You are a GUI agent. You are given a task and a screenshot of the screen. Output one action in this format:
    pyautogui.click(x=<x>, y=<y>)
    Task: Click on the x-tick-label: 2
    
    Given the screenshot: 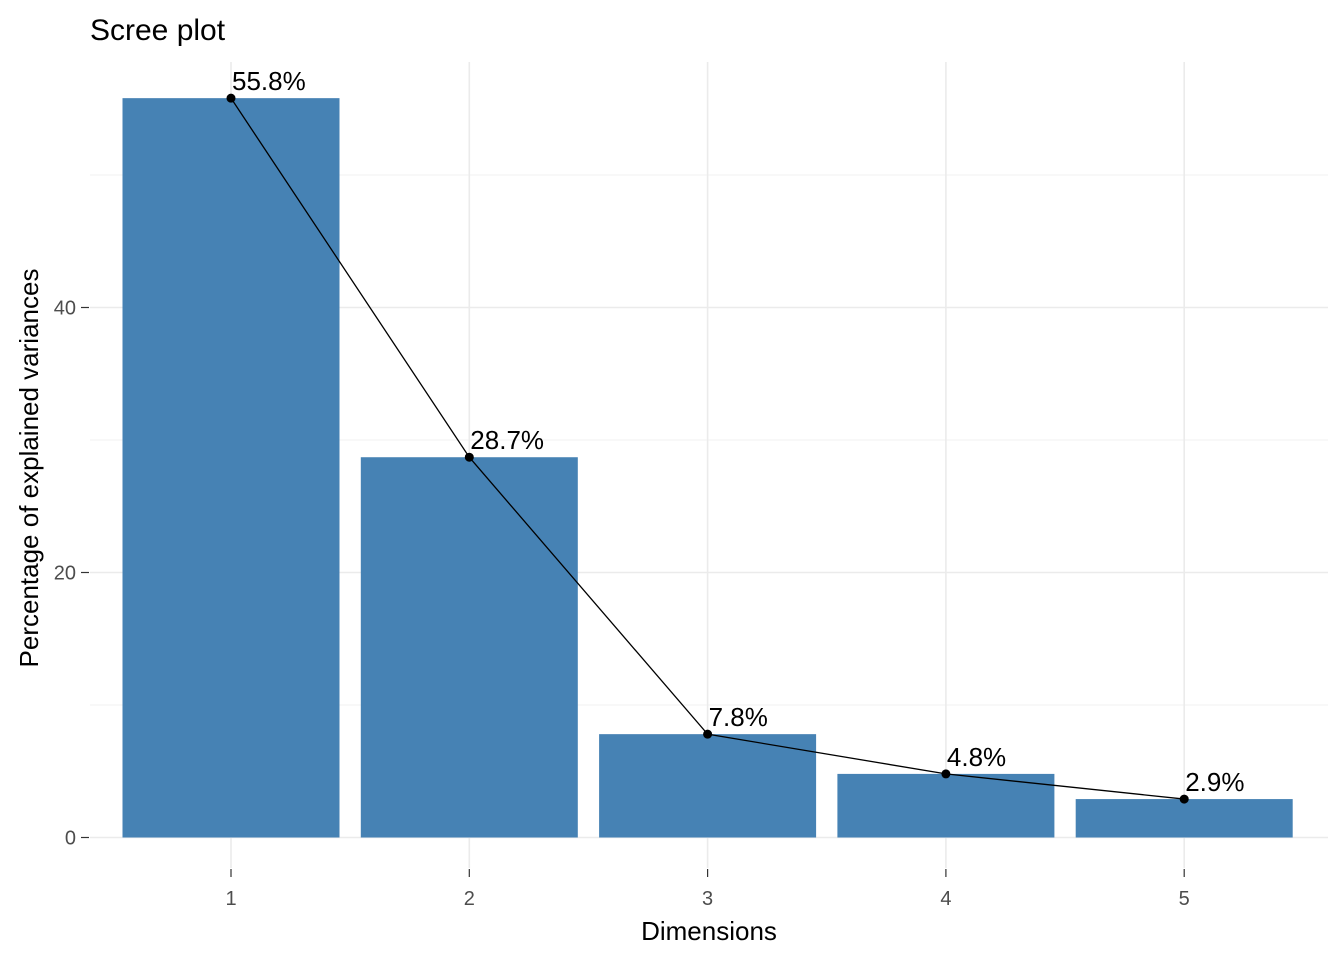 What is the action you would take?
    pyautogui.click(x=469, y=899)
    